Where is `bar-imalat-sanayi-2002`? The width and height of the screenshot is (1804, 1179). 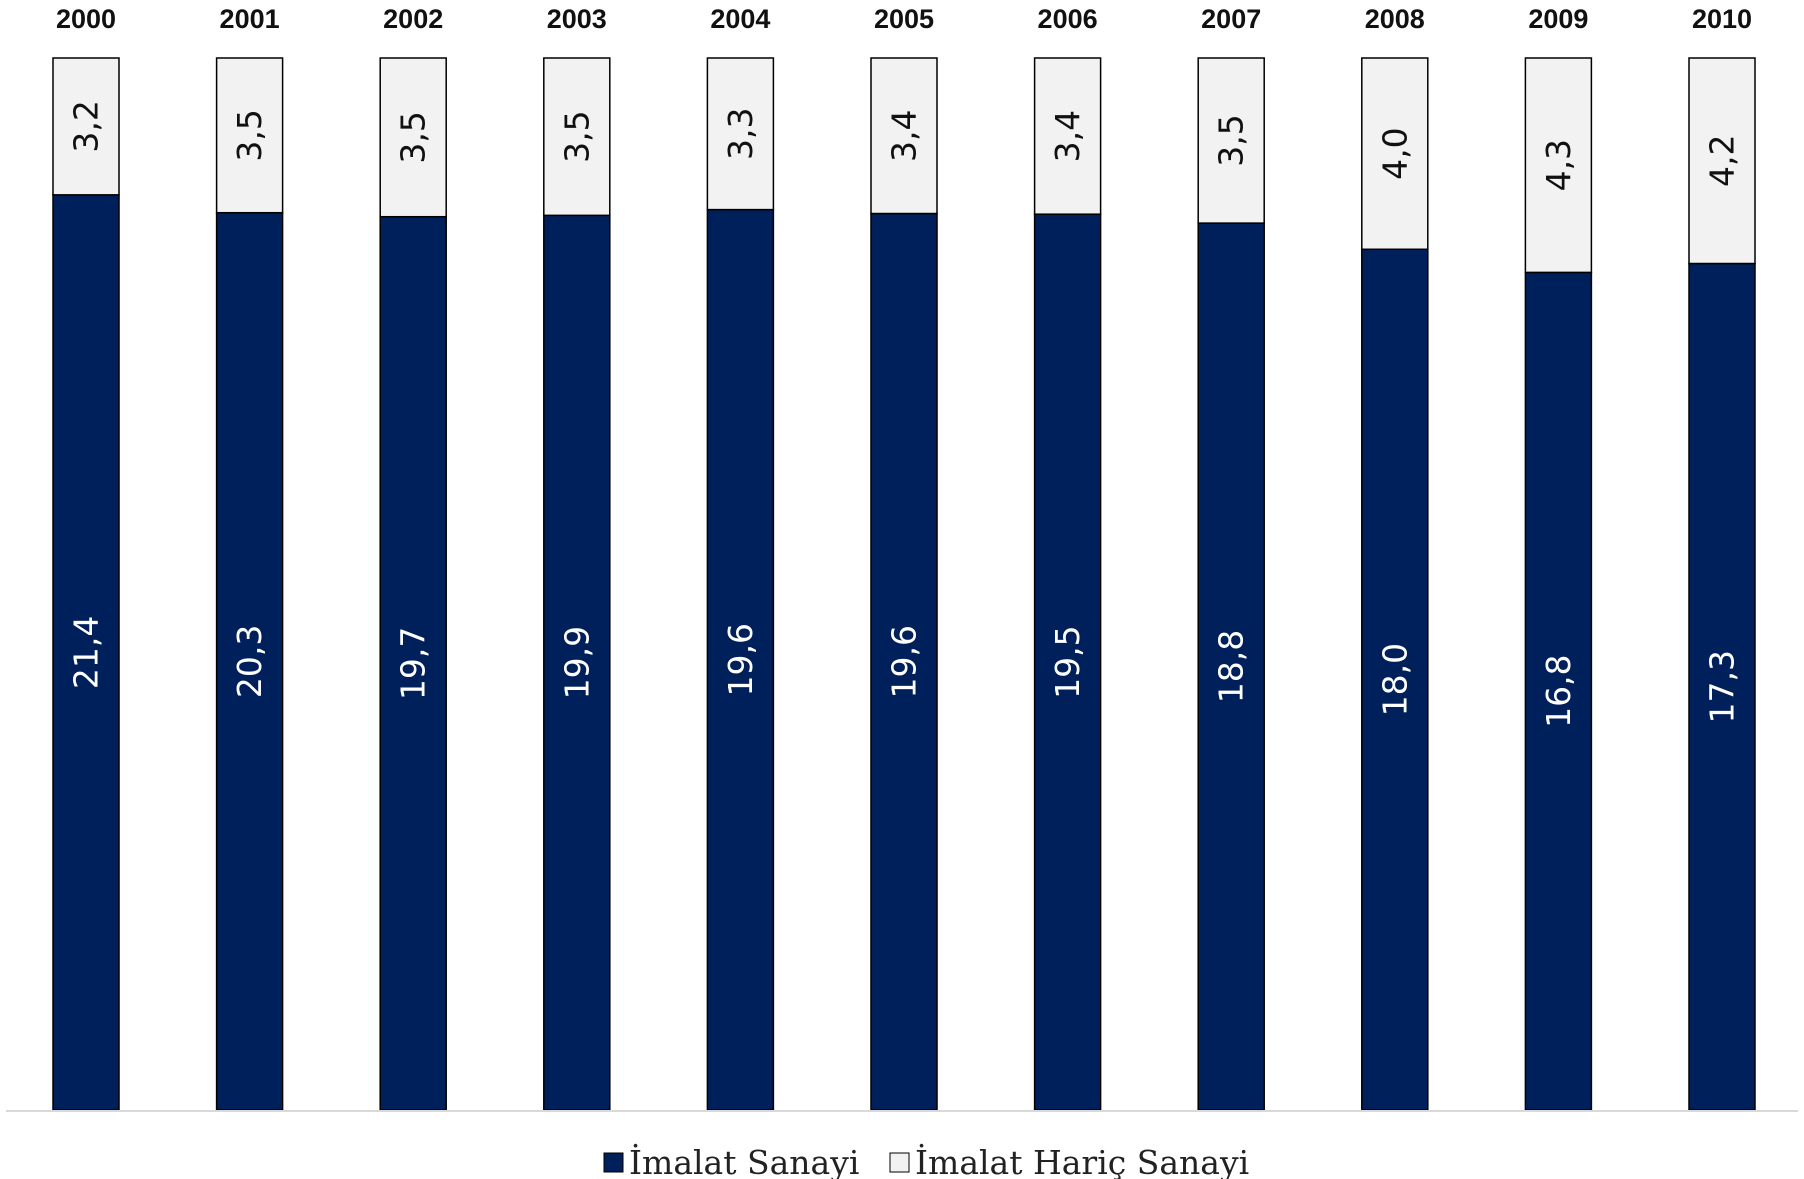
bar-imalat-sanayi-2002 is located at coordinates (413, 663).